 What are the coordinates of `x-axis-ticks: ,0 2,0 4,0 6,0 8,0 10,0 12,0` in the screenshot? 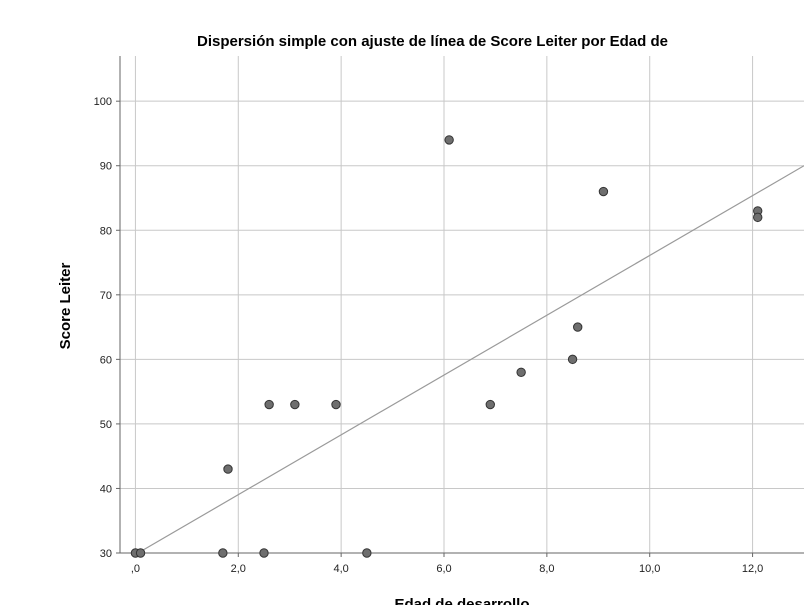 It's located at (447, 564).